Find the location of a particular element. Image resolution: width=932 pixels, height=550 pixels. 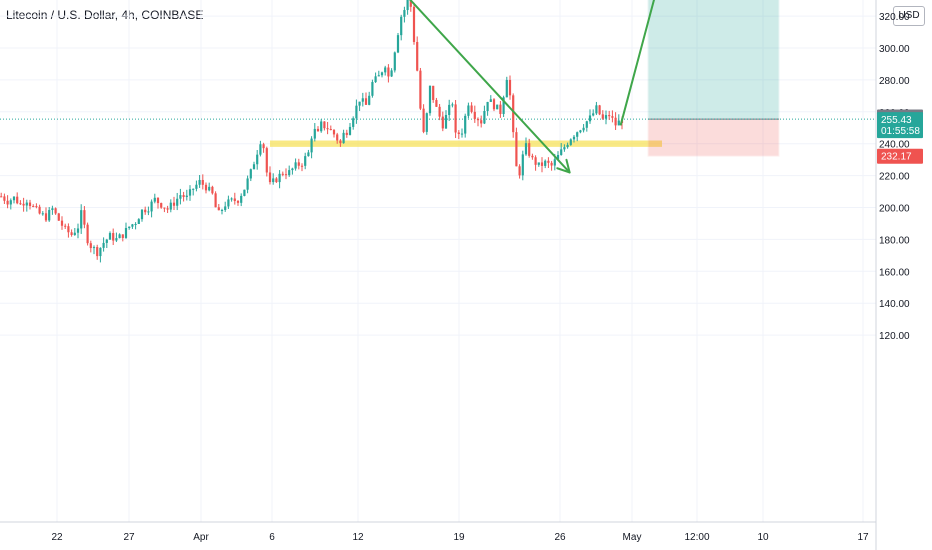

currency-button: USD is located at coordinates (909, 16).